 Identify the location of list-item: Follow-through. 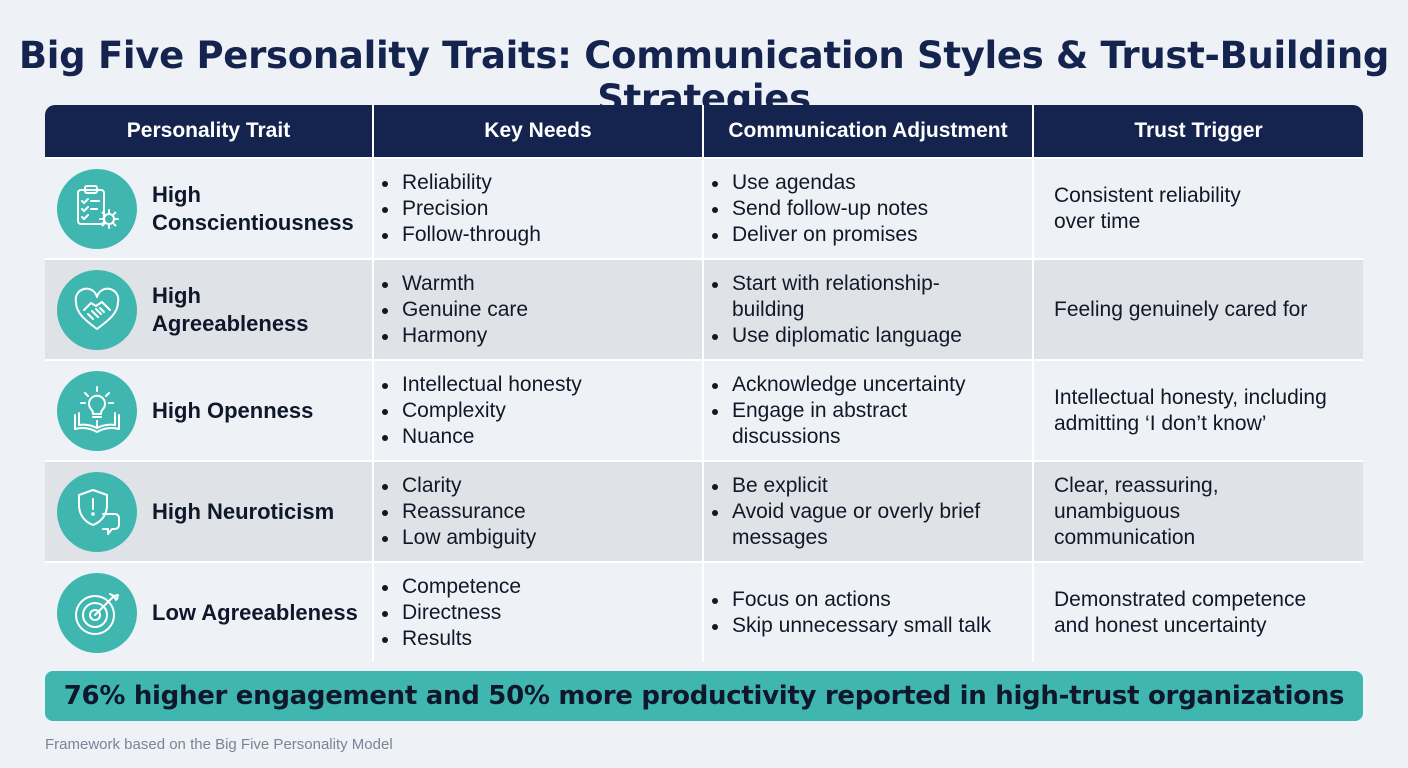
(461, 234).